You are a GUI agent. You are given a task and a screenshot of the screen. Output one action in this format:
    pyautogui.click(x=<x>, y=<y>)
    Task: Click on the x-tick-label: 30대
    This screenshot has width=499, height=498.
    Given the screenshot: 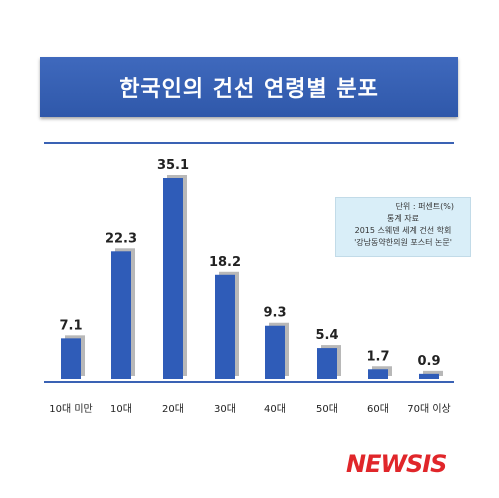 What is the action you would take?
    pyautogui.click(x=225, y=409)
    